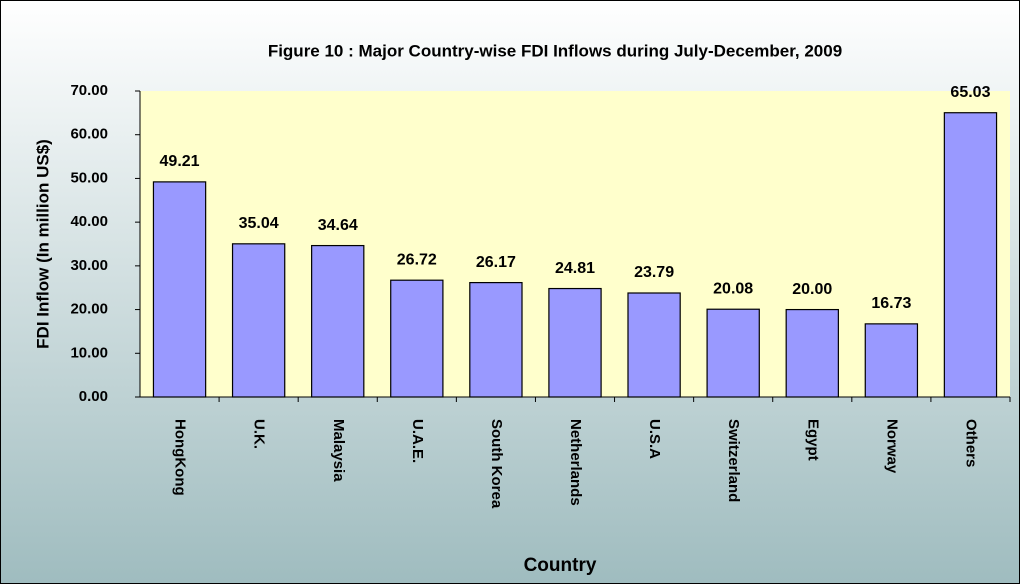  Describe the element at coordinates (89, 265) in the screenshot. I see `y-tick-label: 30.00` at that location.